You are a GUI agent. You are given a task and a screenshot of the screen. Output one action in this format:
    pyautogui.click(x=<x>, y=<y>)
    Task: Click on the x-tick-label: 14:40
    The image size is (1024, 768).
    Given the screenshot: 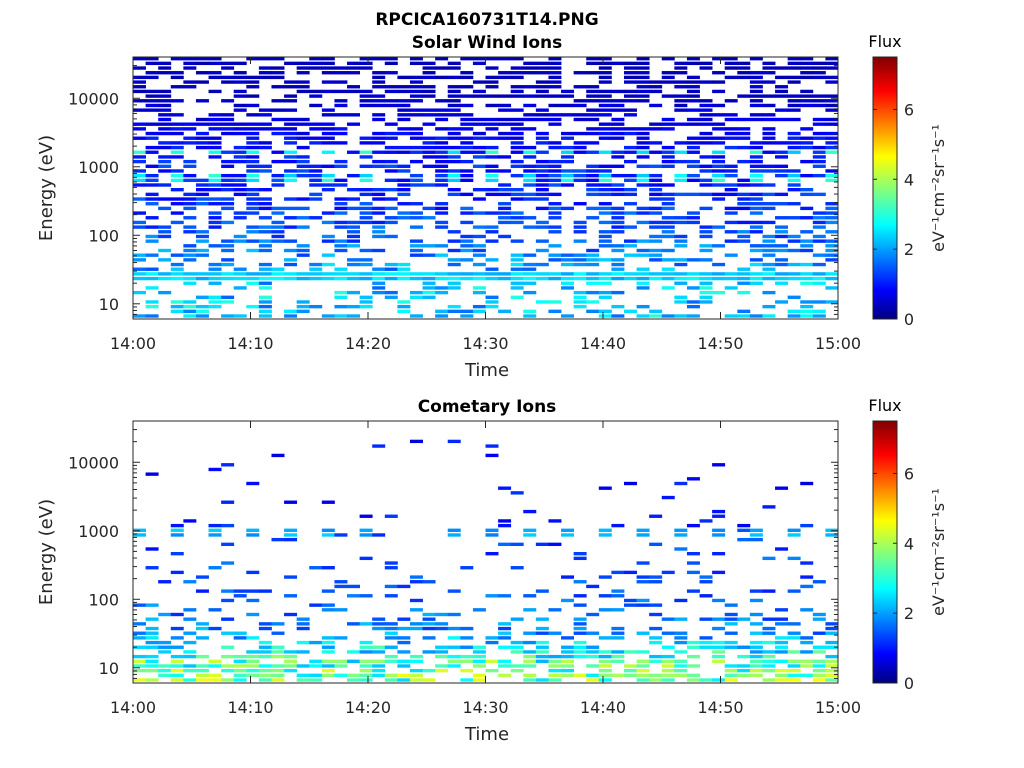 What is the action you would take?
    pyautogui.click(x=603, y=707)
    